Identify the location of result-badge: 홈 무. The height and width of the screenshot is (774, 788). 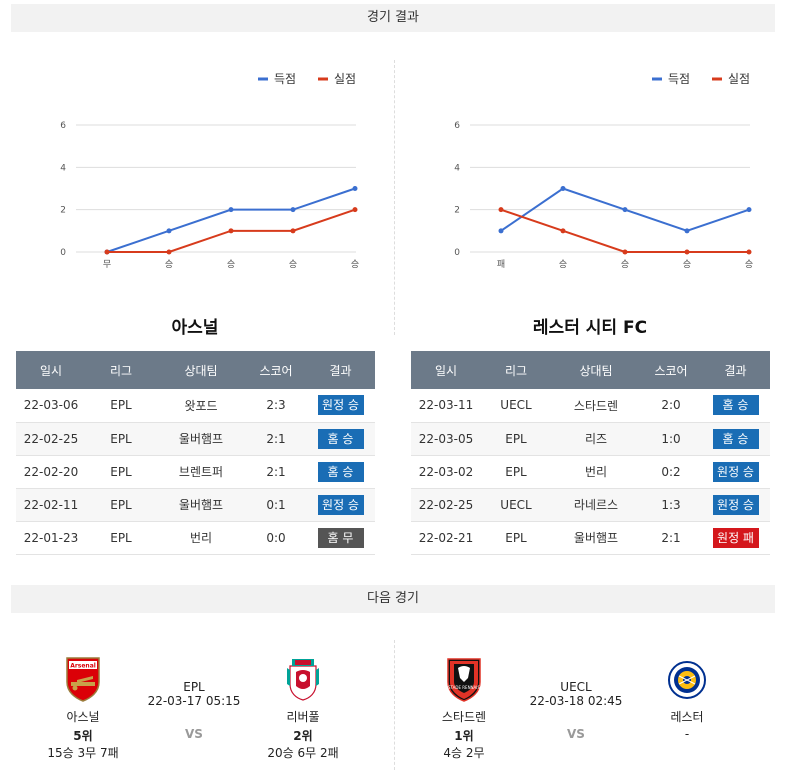
(340, 537).